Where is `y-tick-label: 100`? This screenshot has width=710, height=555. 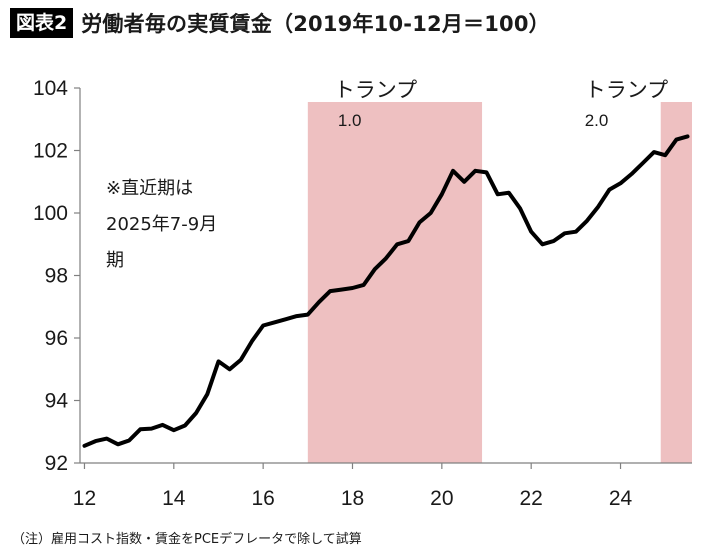
y-tick-label: 100 is located at coordinates (50, 213).